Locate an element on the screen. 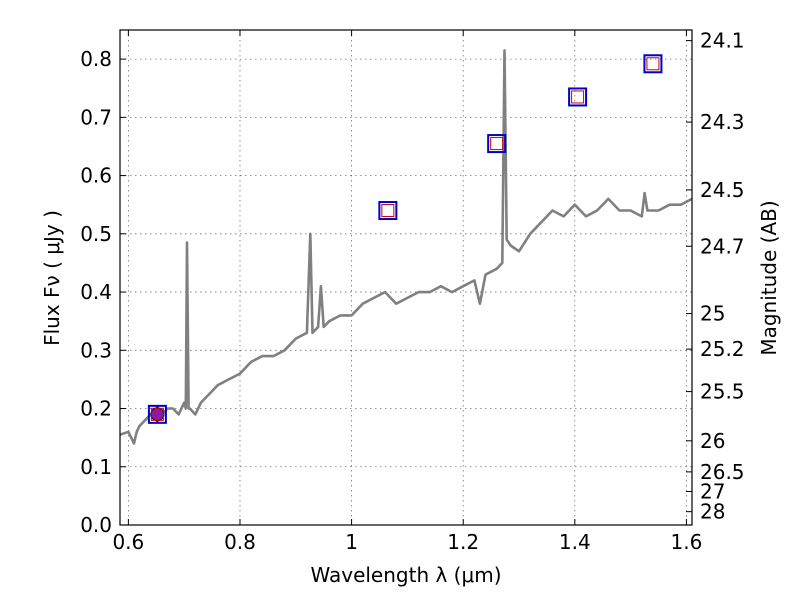 The height and width of the screenshot is (600, 800). x-tick-label: 1.6 is located at coordinates (687, 542).